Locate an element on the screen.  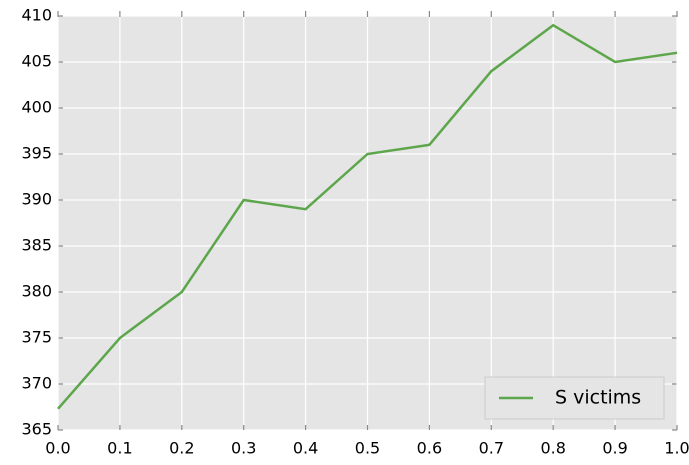
y-tick-label: 380 is located at coordinates (36, 291).